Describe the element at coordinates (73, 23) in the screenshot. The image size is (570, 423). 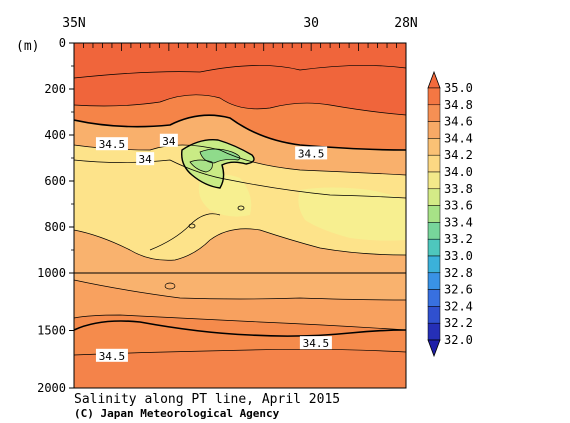
I see `x-tick-label: 35N` at that location.